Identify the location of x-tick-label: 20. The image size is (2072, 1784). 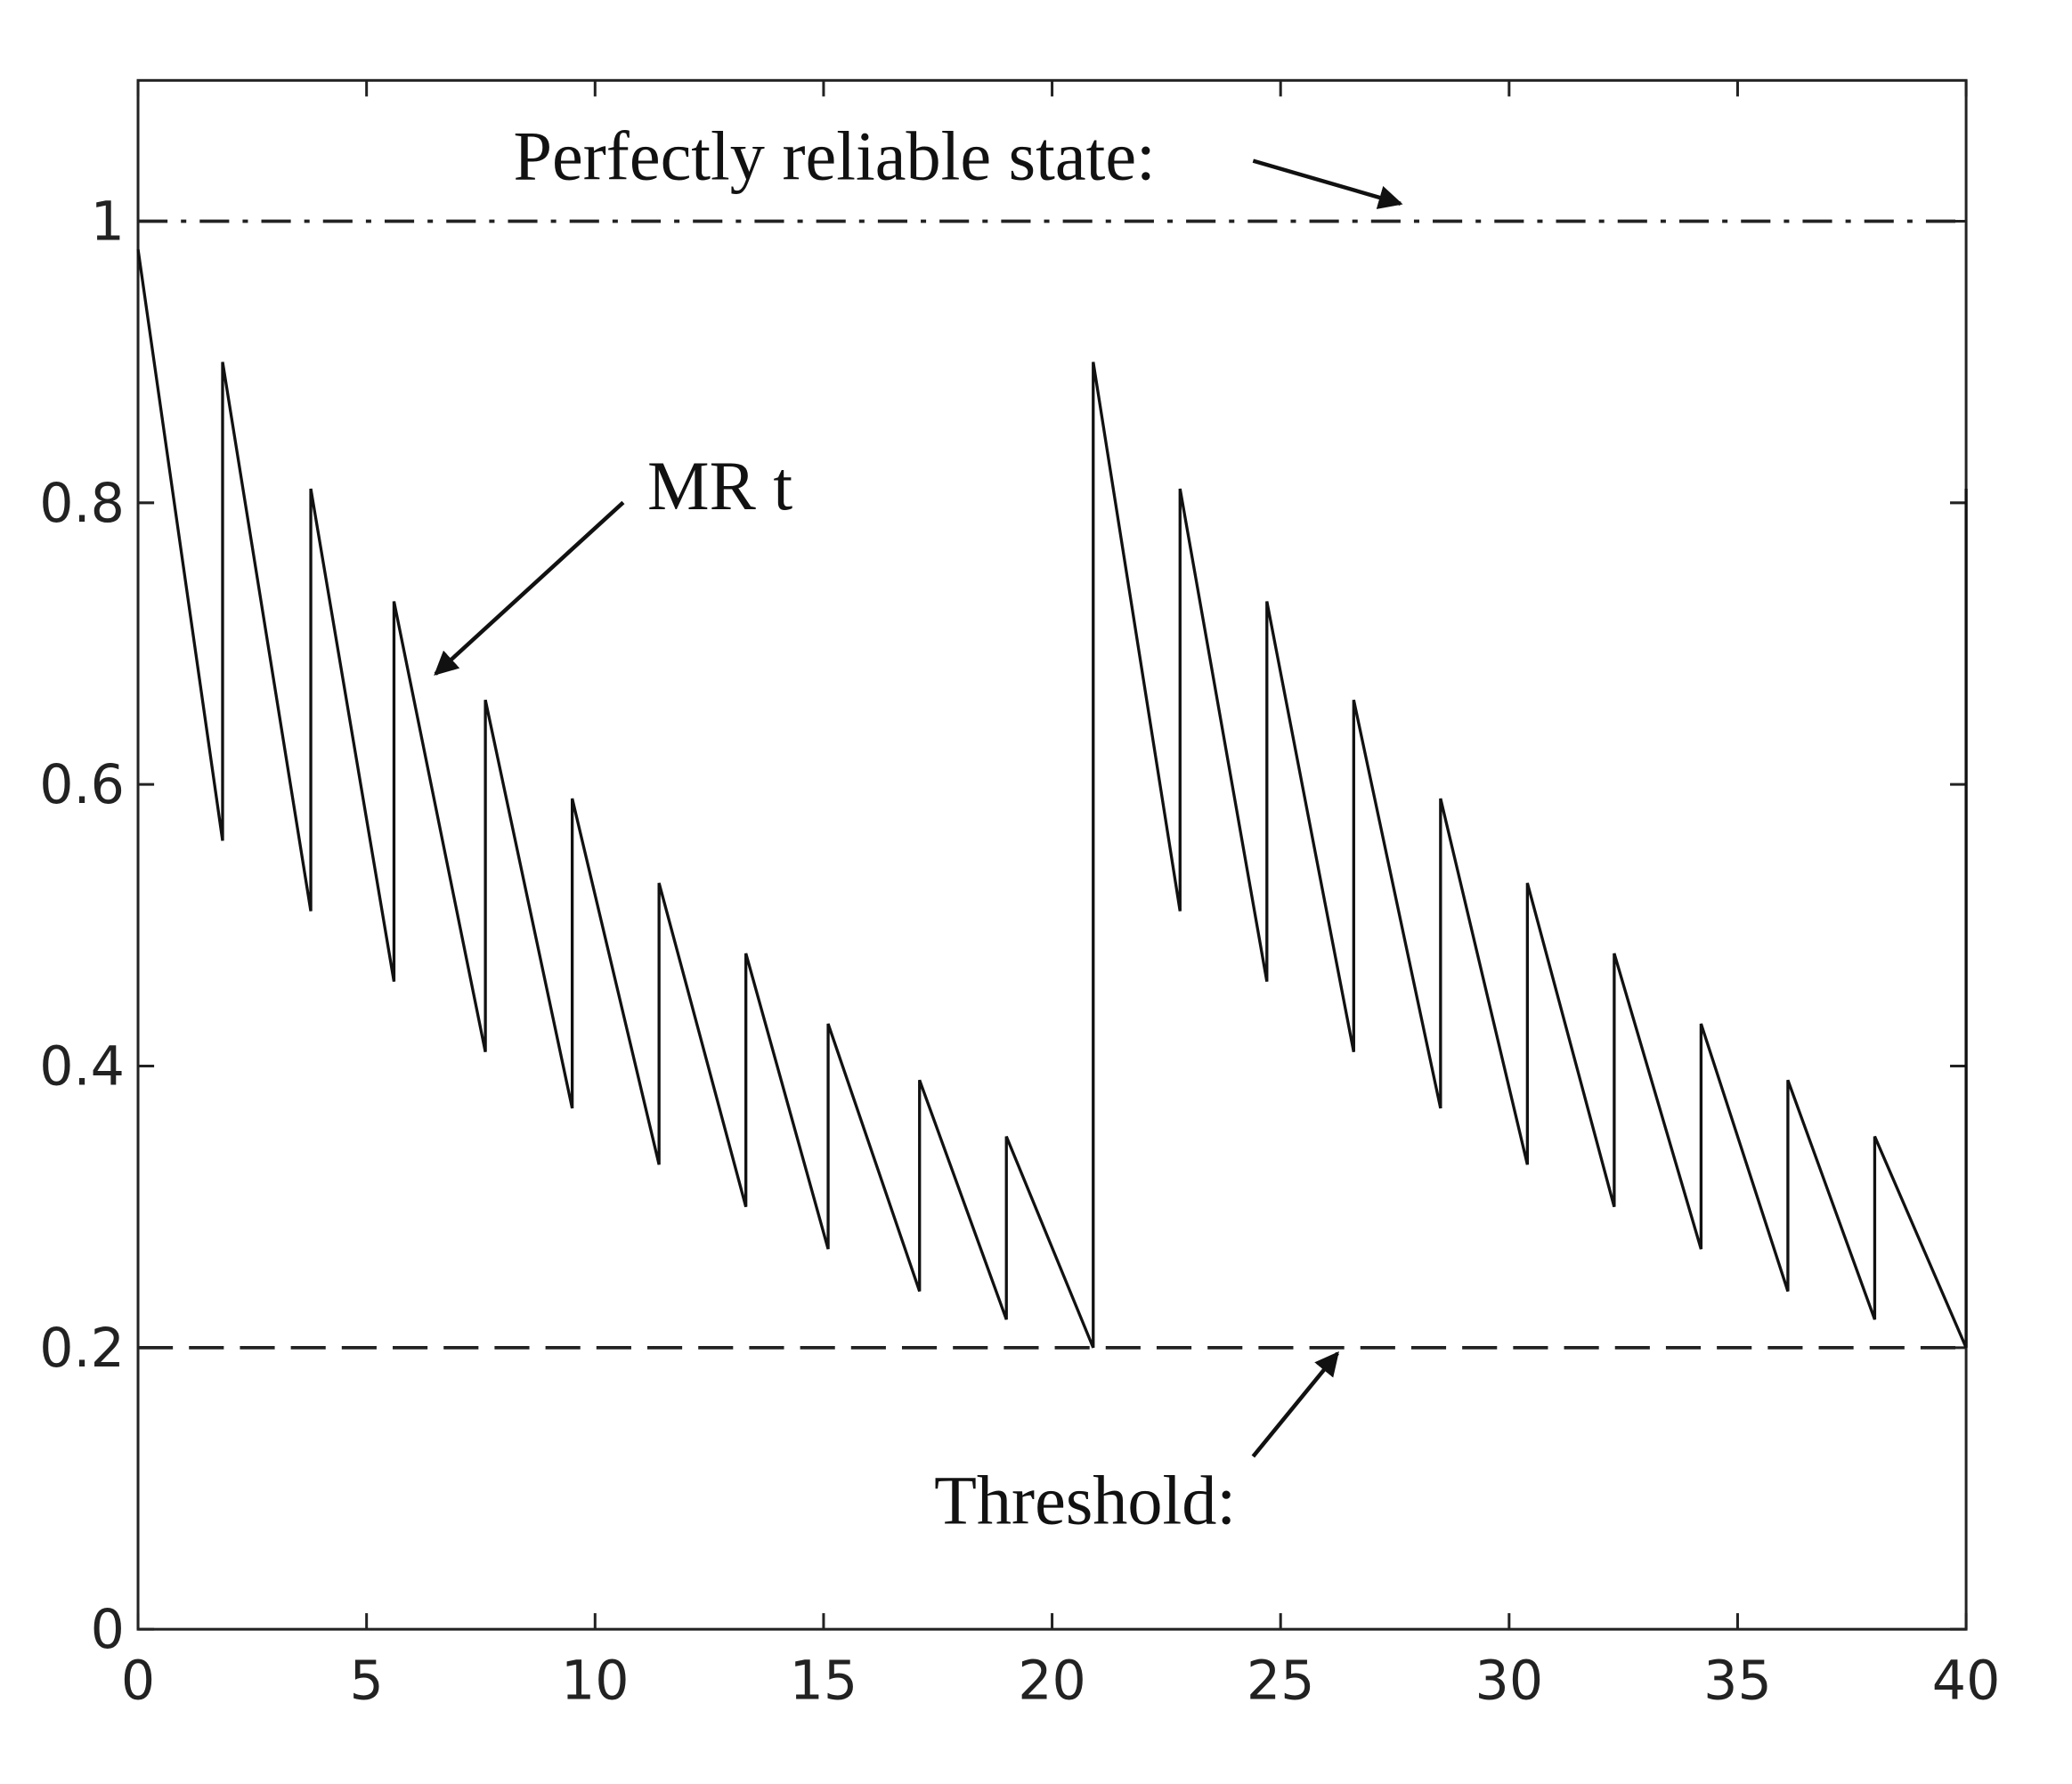
(1052, 1681).